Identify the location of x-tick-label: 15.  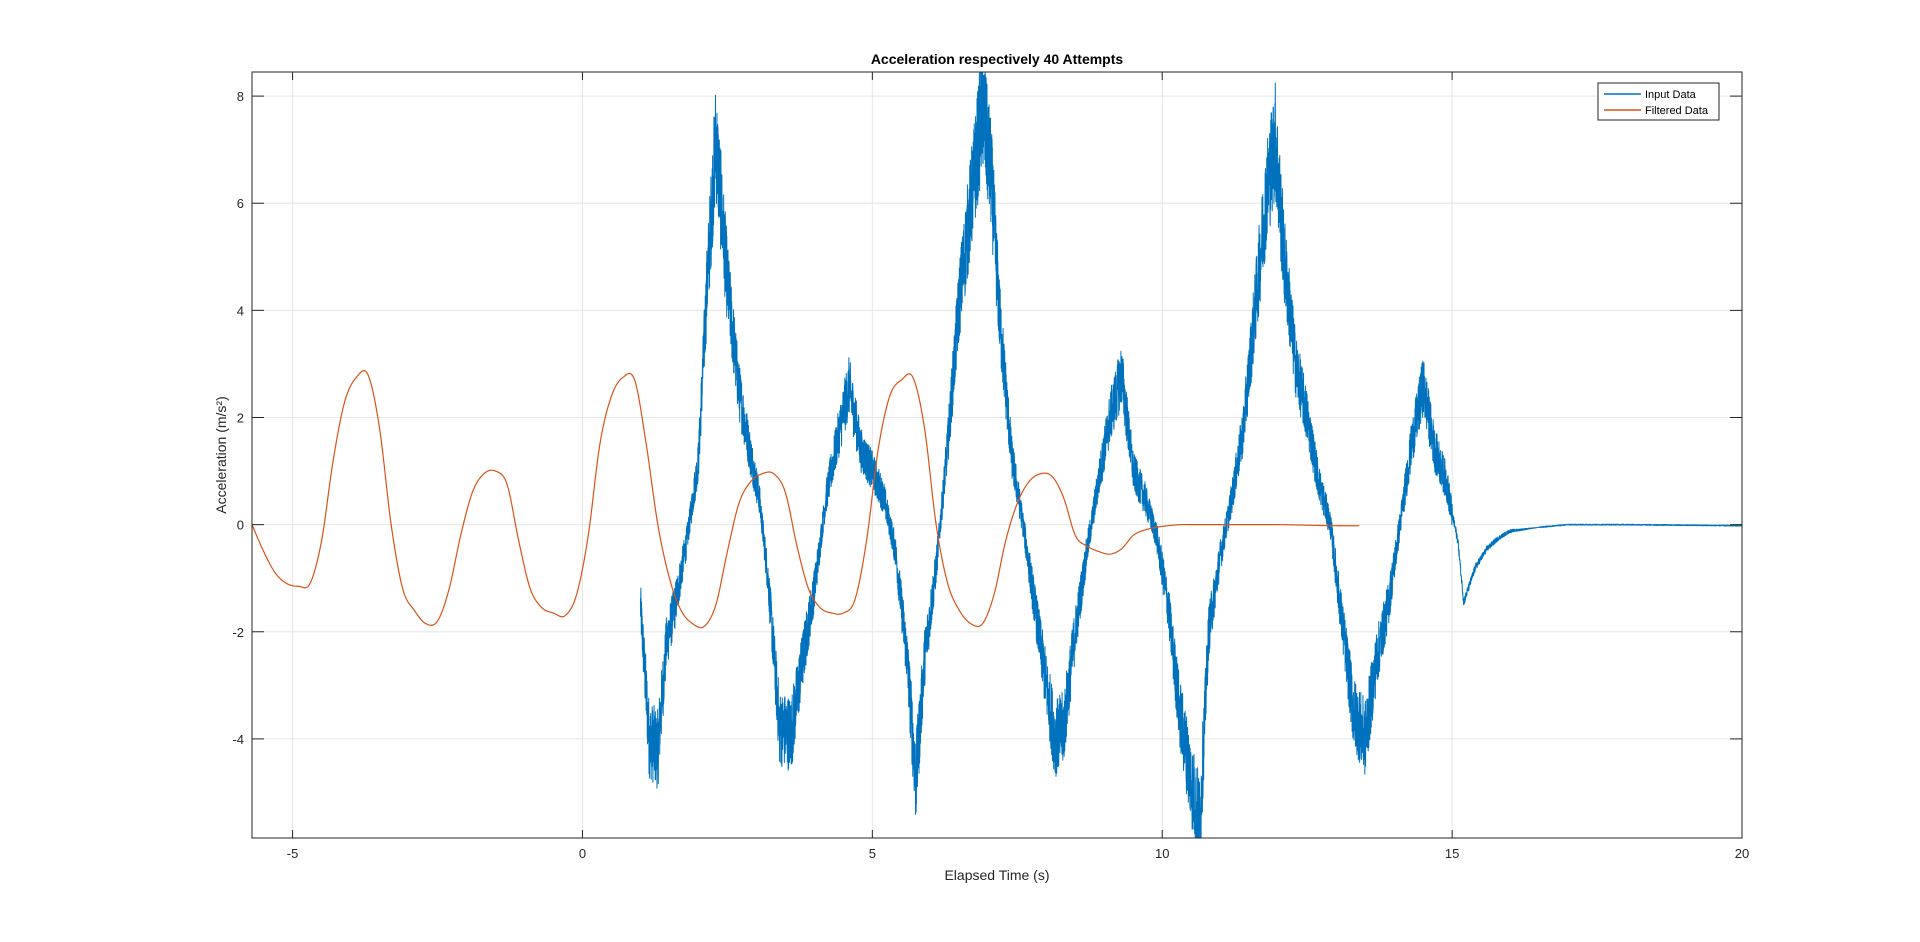
(1452, 853).